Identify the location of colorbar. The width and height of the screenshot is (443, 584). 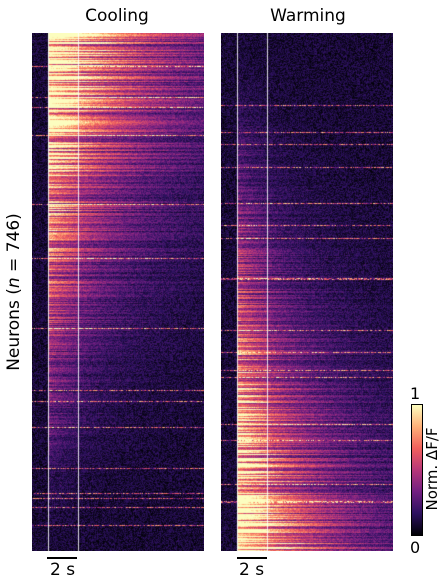
(417, 470).